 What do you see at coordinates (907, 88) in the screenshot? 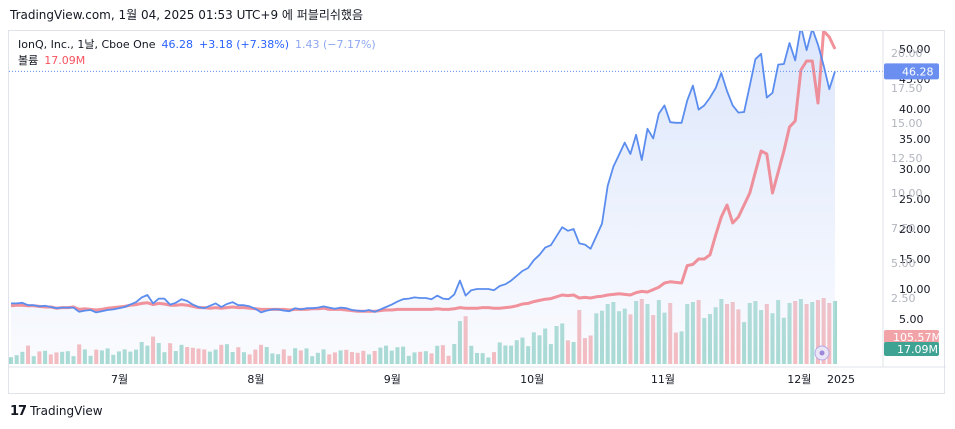
I see `comparison-scale-tick: 17.50` at bounding box center [907, 88].